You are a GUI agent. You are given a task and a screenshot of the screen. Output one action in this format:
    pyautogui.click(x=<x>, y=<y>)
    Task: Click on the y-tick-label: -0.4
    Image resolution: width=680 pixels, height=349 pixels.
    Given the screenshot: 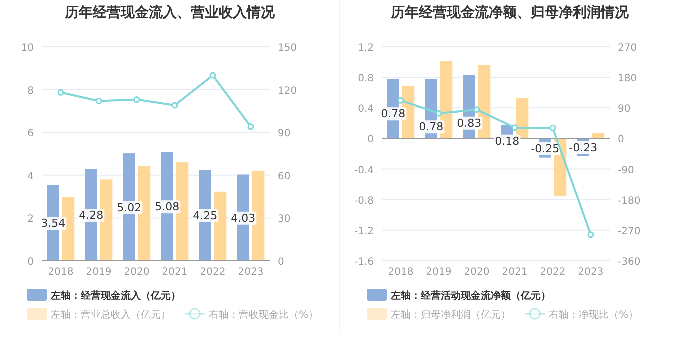 What is the action you would take?
    pyautogui.click(x=364, y=170)
    